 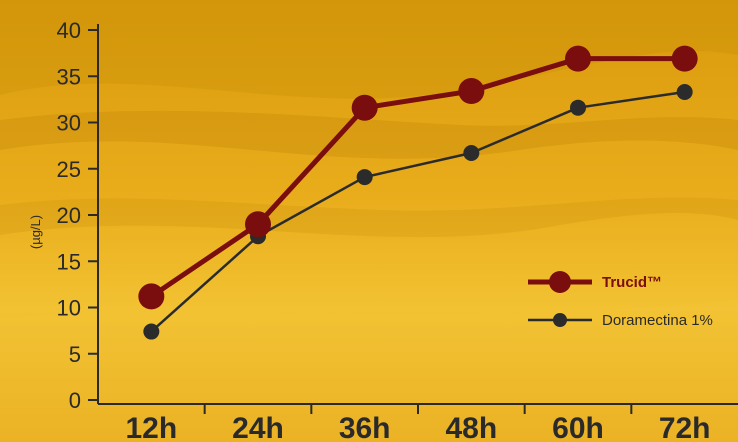 What do you see at coordinates (35, 232) in the screenshot?
I see `y-axis-label: (µg/L)` at bounding box center [35, 232].